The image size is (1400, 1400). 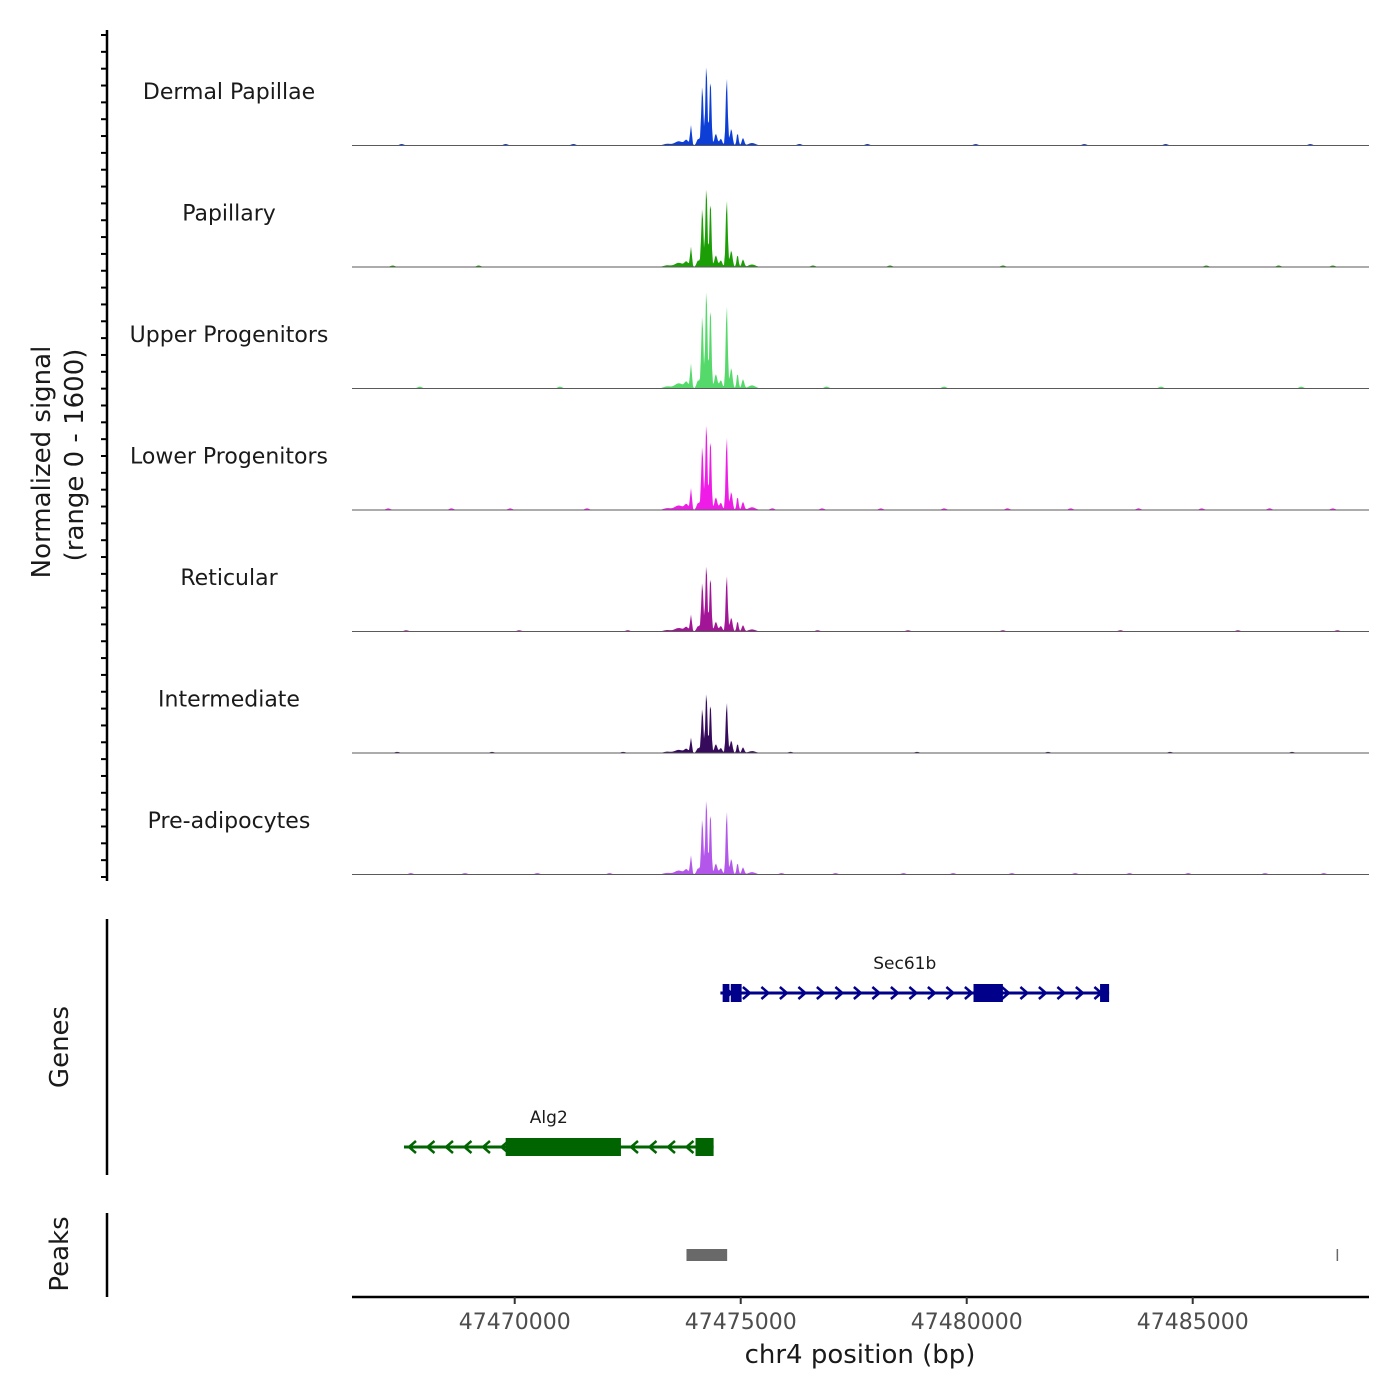 I want to click on gene-model: Alg2, so click(x=558, y=1132).